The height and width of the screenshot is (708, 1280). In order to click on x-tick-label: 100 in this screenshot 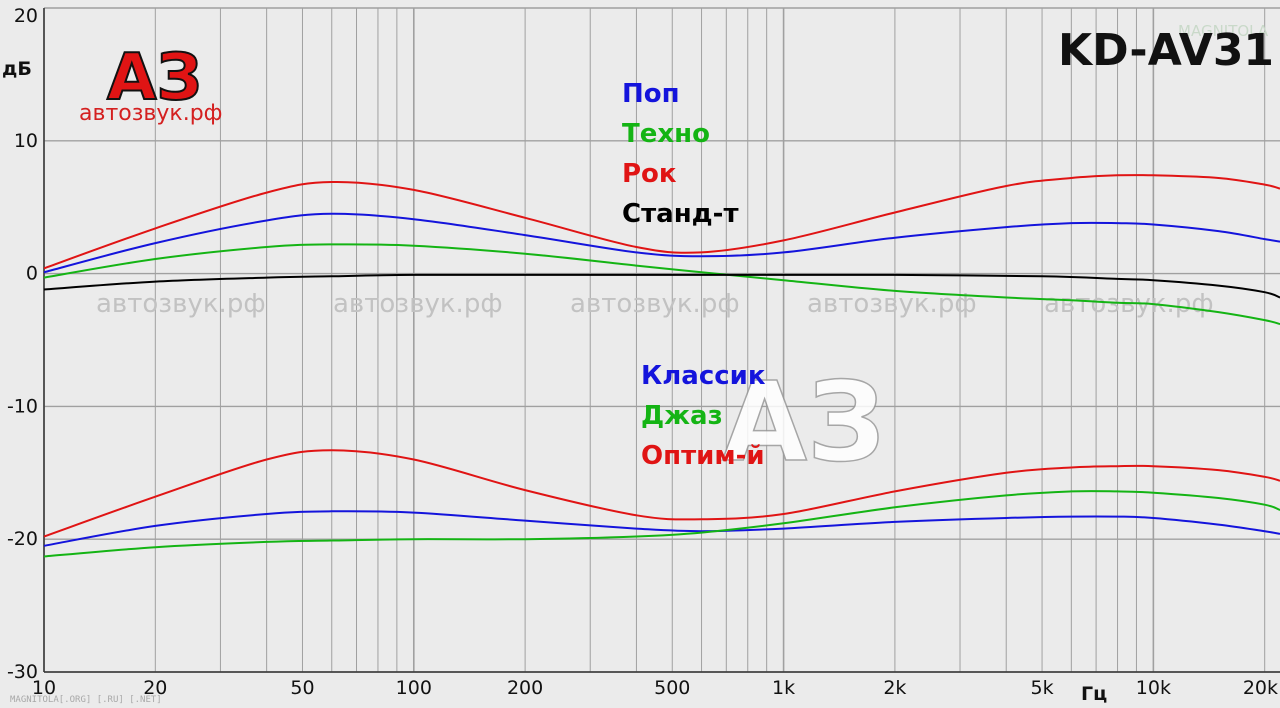, I will do `click(414, 688)`.